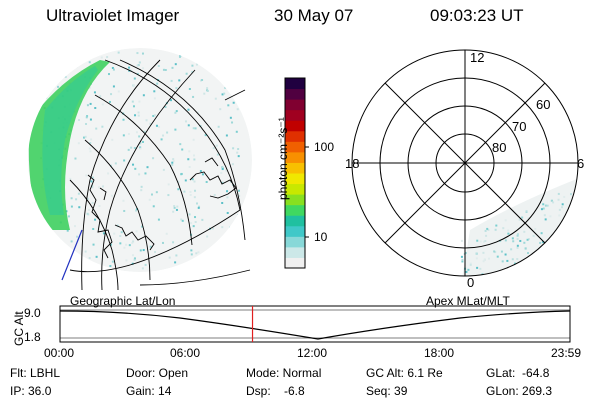 The image size is (600, 400). Describe the element at coordinates (477, 15) in the screenshot. I see `time-label: 09:03:23 UT` at that location.